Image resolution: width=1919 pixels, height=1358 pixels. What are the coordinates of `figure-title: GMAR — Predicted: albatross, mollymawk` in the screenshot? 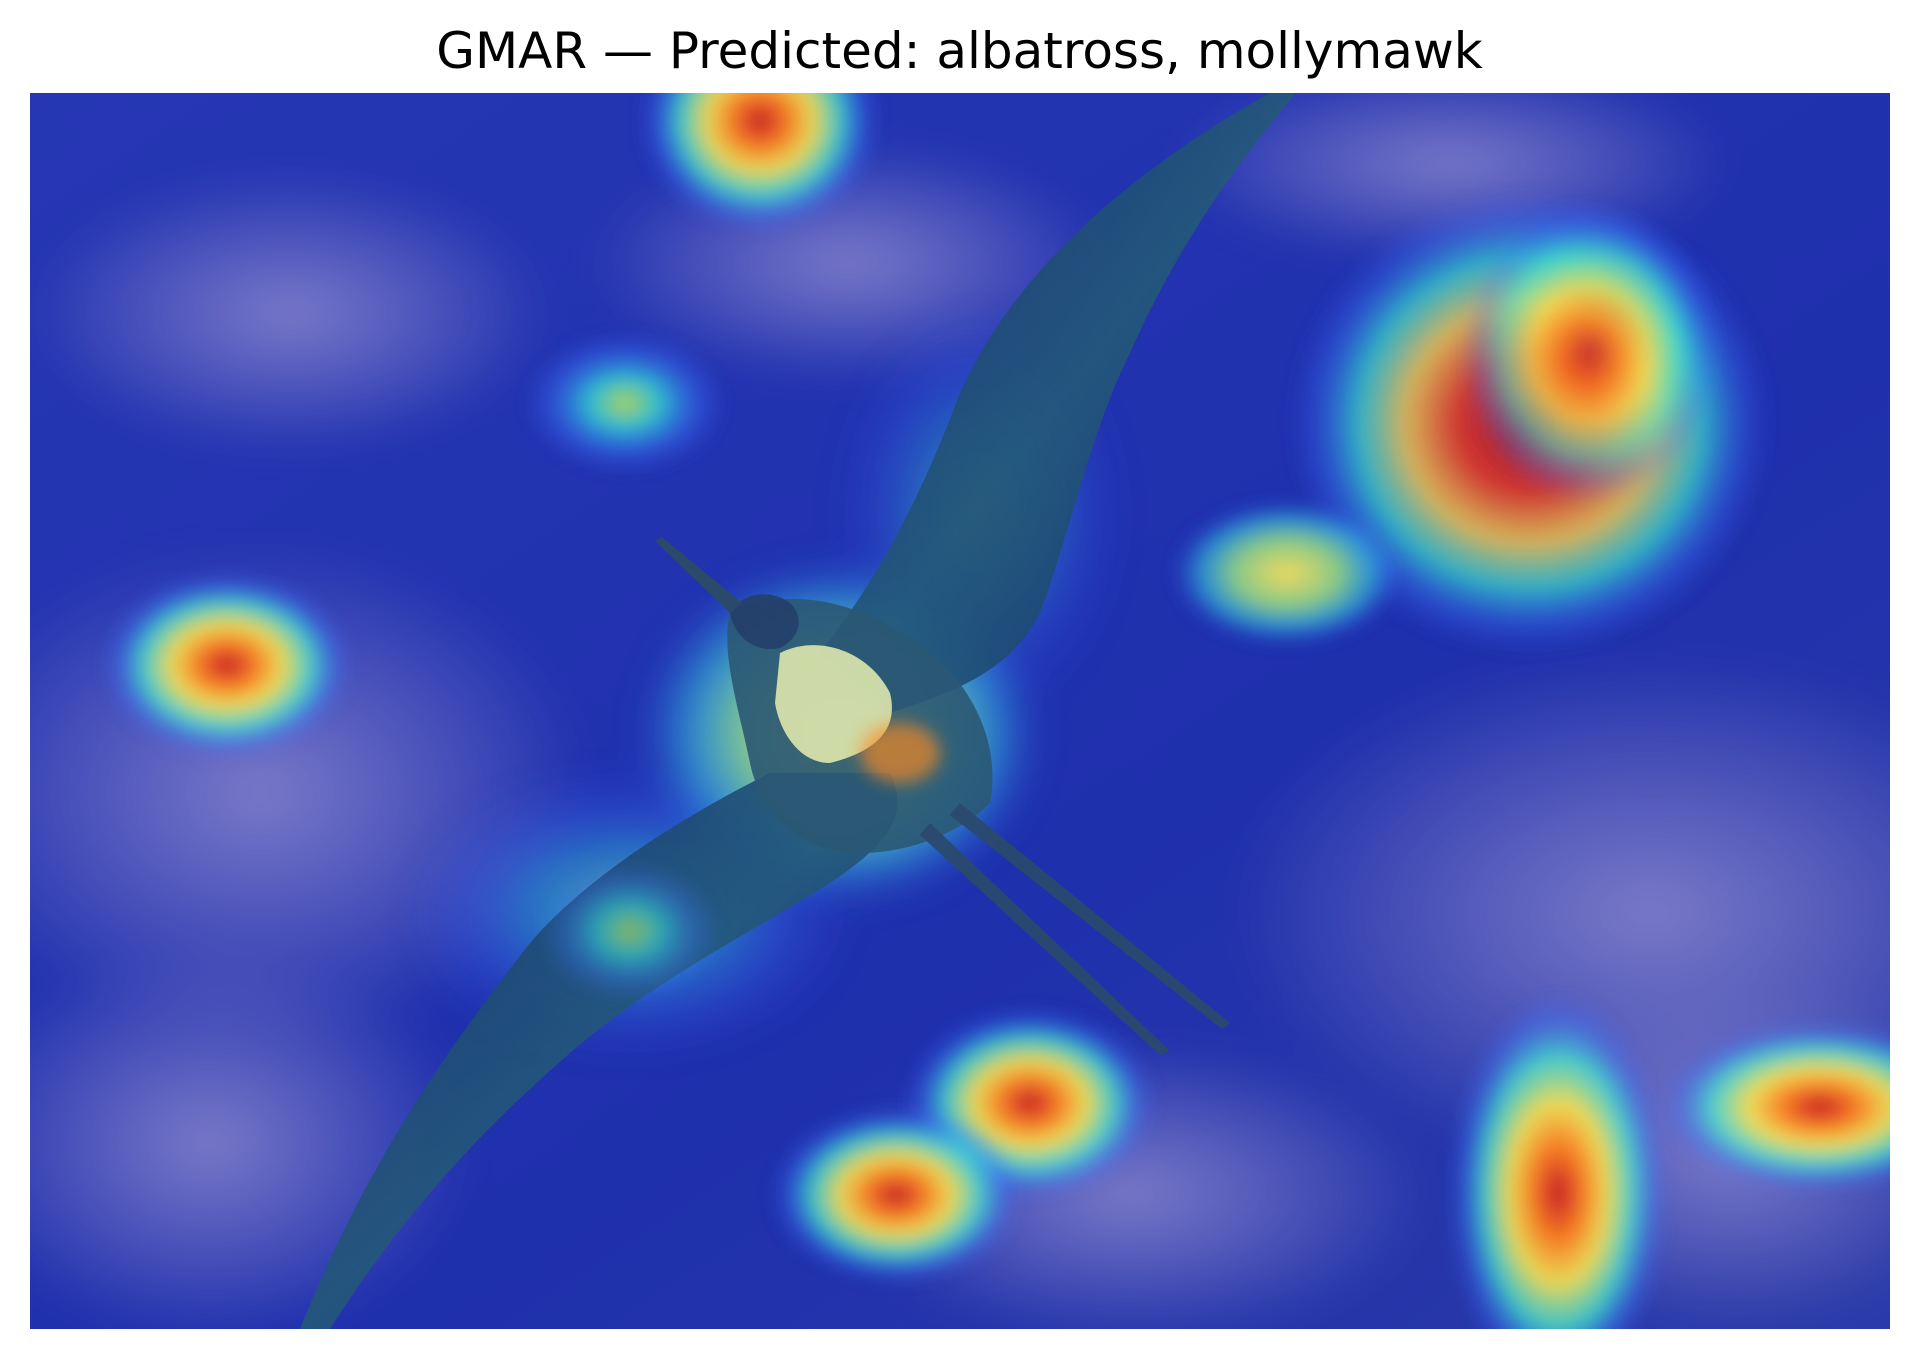 It's located at (959, 51).